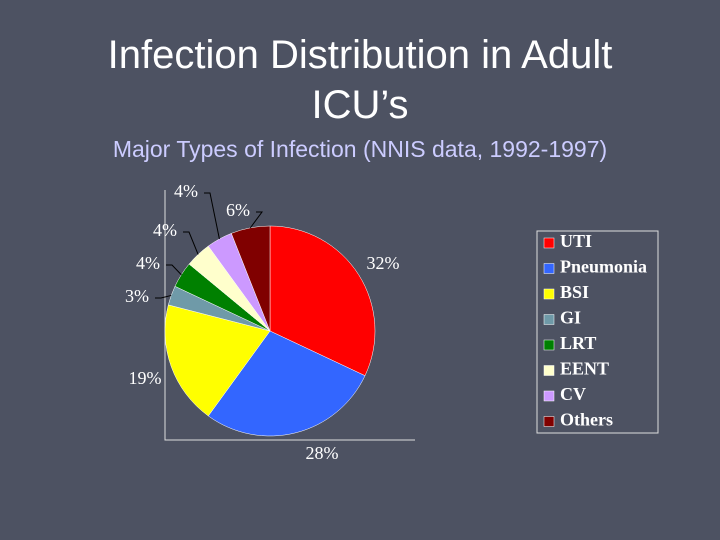 This screenshot has height=540, width=720. What do you see at coordinates (597, 332) in the screenshot?
I see `legend-box` at bounding box center [597, 332].